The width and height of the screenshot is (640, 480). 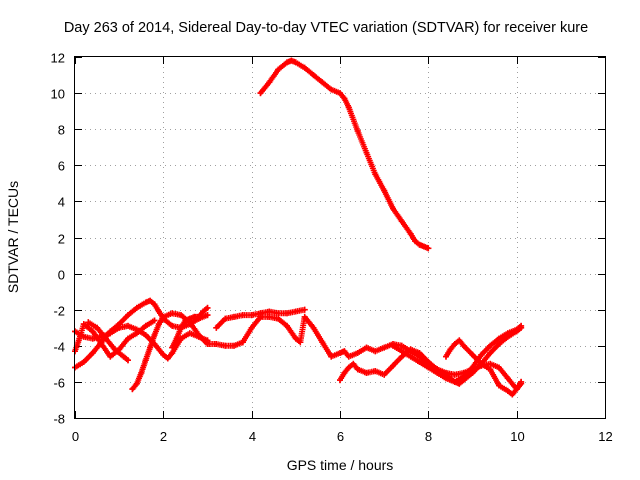 I want to click on series-arc-high, so click(x=344, y=154).